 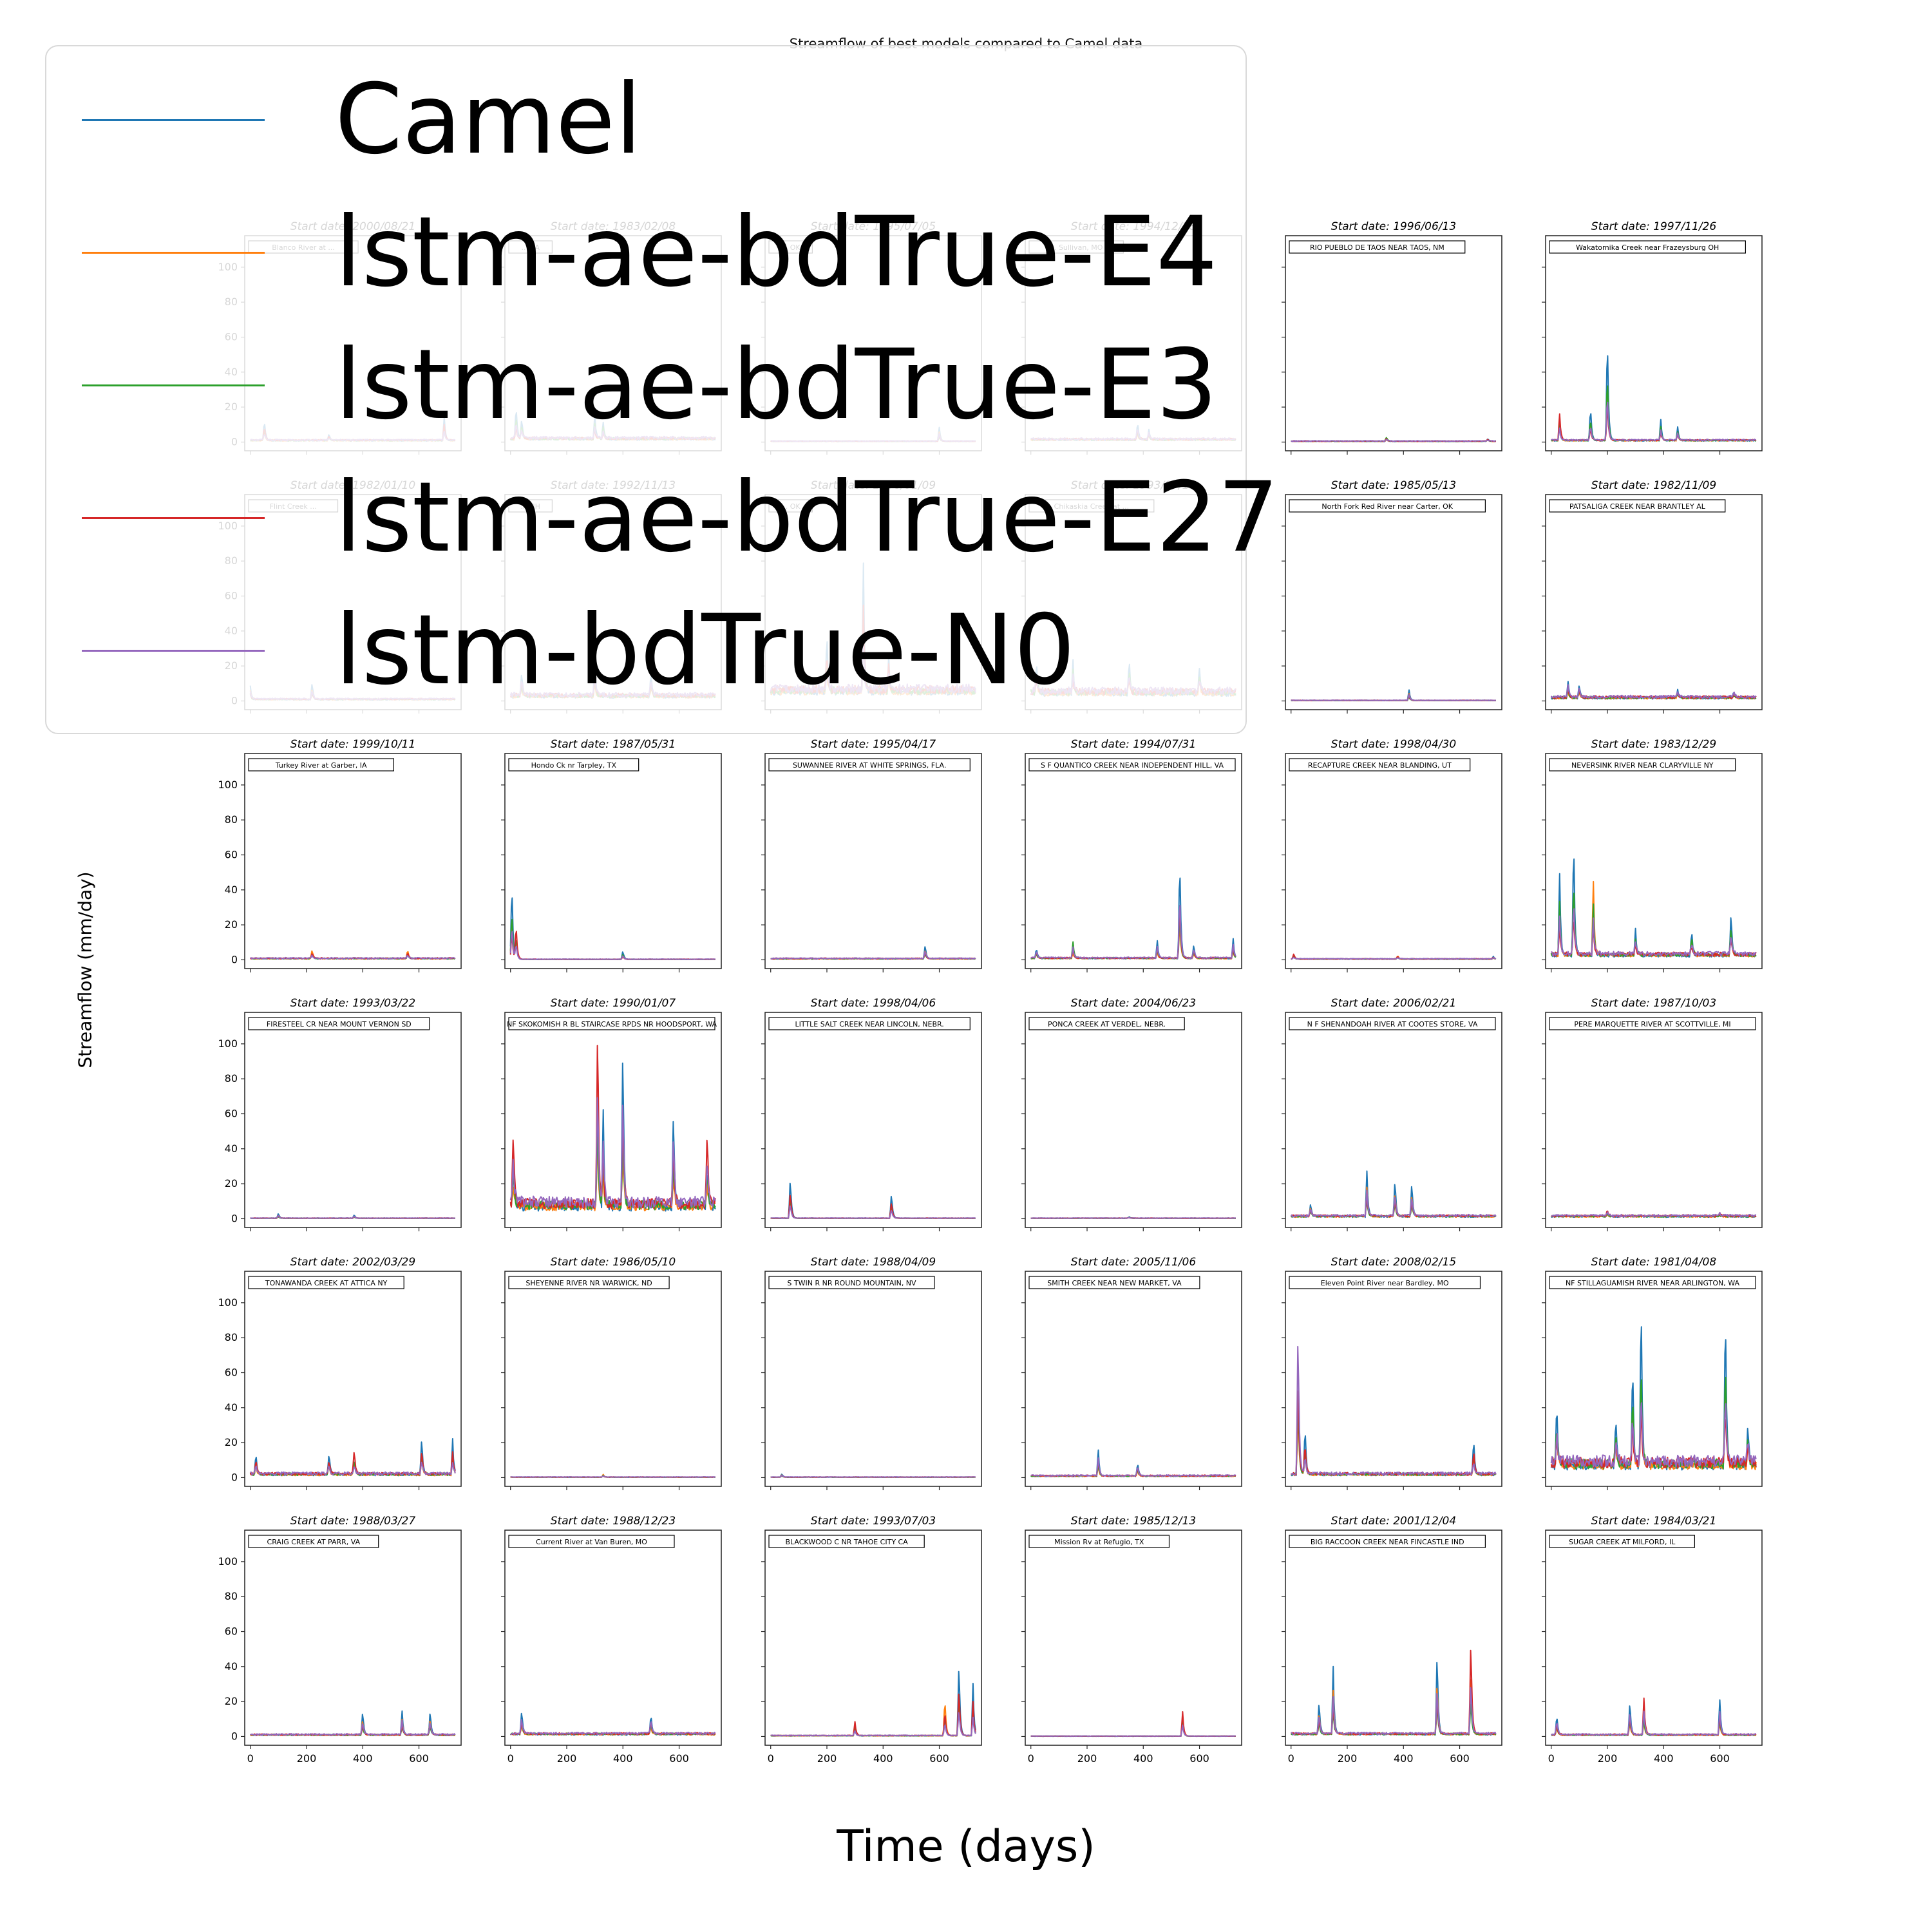 I want to click on station-label: NEVERSINK RIVER NEAR CLARYVILLE NY, so click(x=1642, y=765).